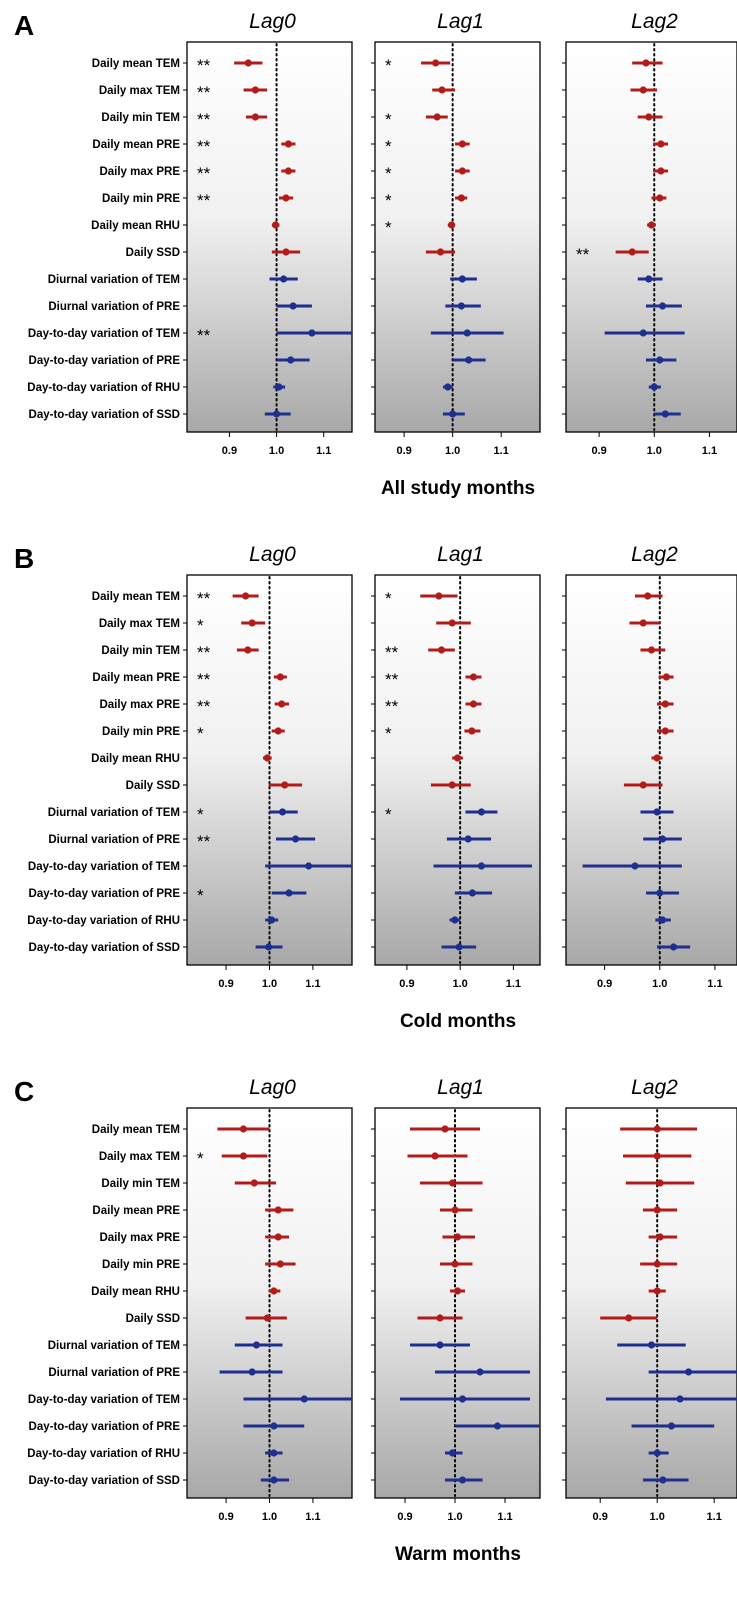 The height and width of the screenshot is (1608, 737). What do you see at coordinates (24, 1091) in the screenshot?
I see `section-letter: C` at bounding box center [24, 1091].